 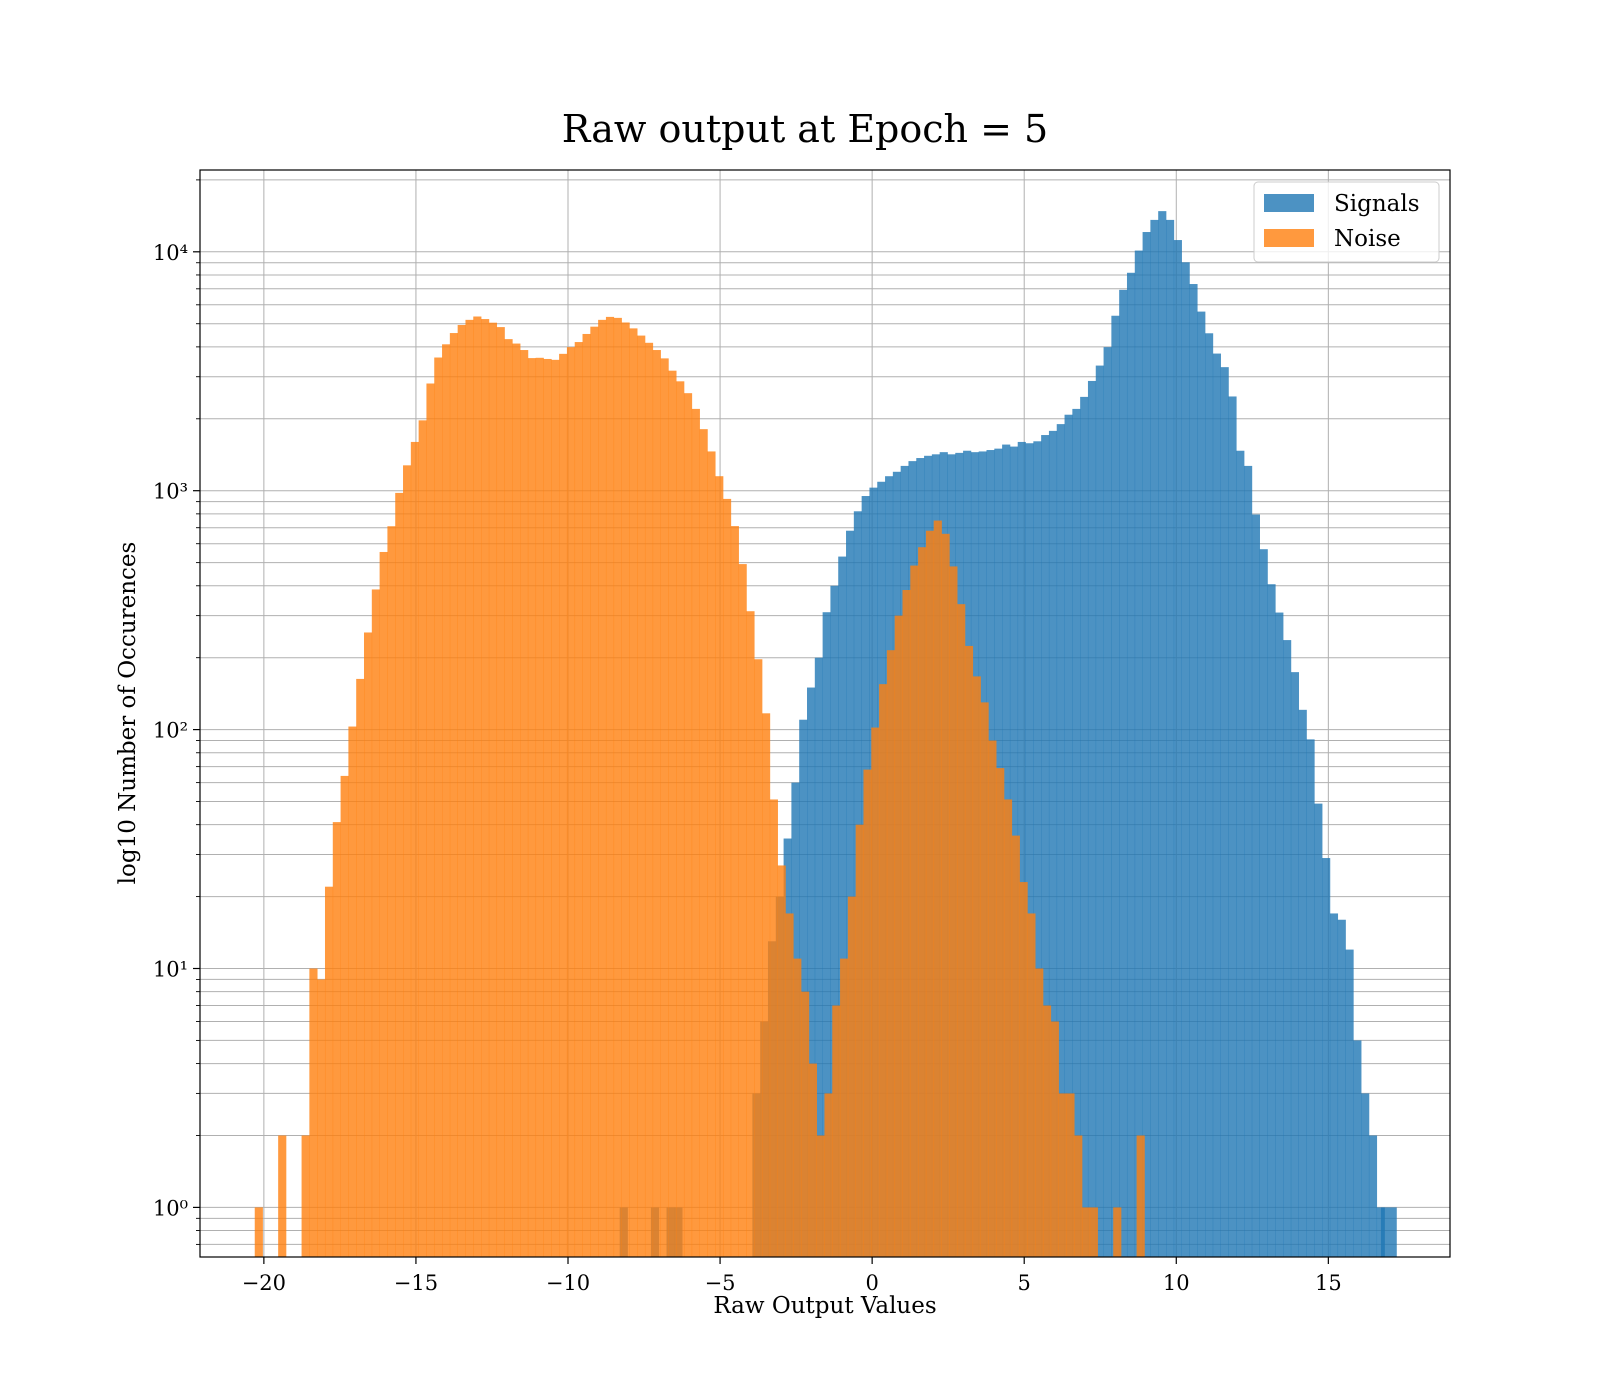 What do you see at coordinates (1328, 1283) in the screenshot?
I see `x-tick-label: 15` at bounding box center [1328, 1283].